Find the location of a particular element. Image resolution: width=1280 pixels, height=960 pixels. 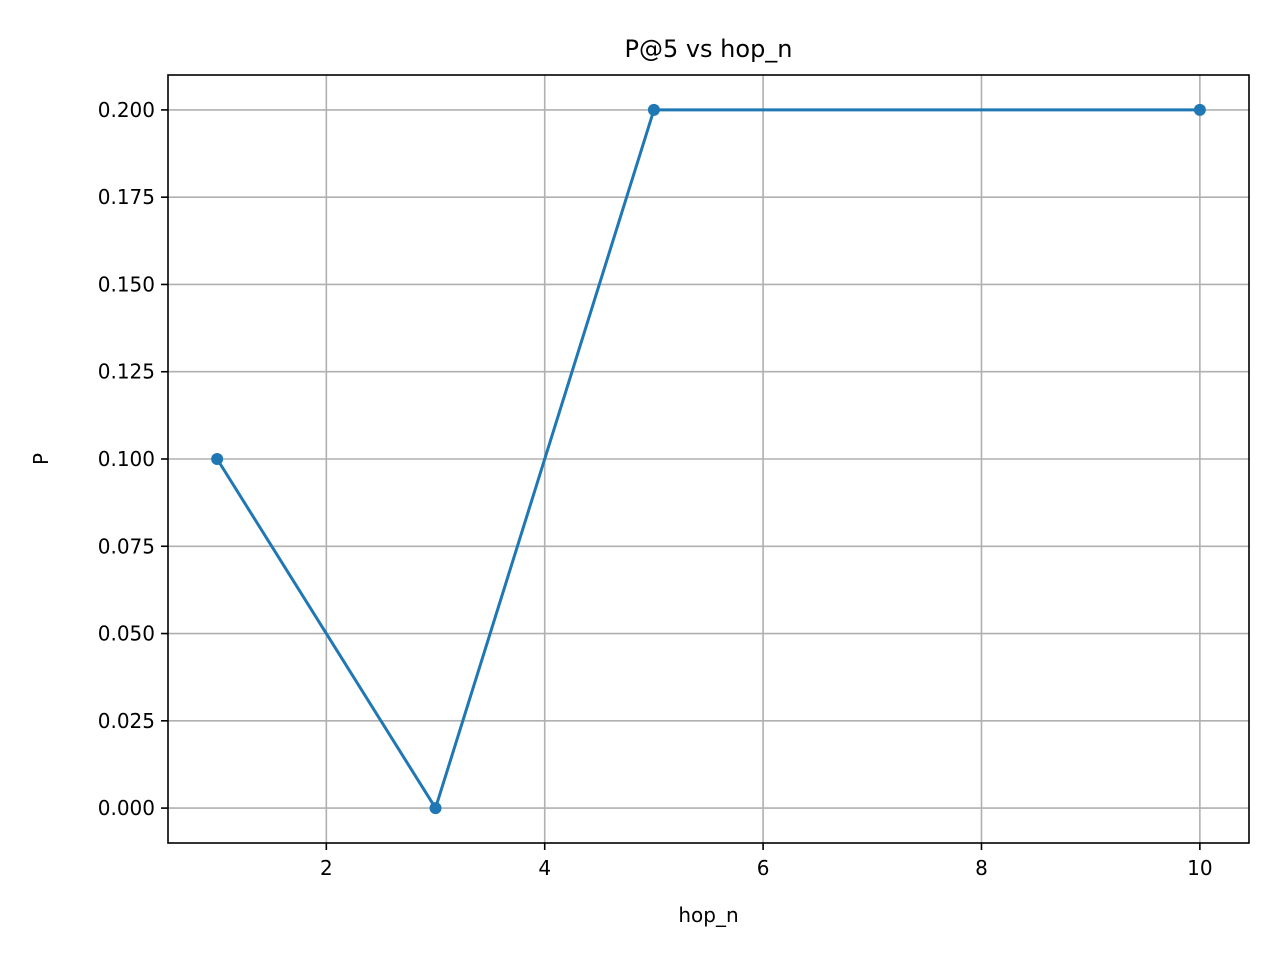

y-tick-label: 0.100 is located at coordinates (126, 459).